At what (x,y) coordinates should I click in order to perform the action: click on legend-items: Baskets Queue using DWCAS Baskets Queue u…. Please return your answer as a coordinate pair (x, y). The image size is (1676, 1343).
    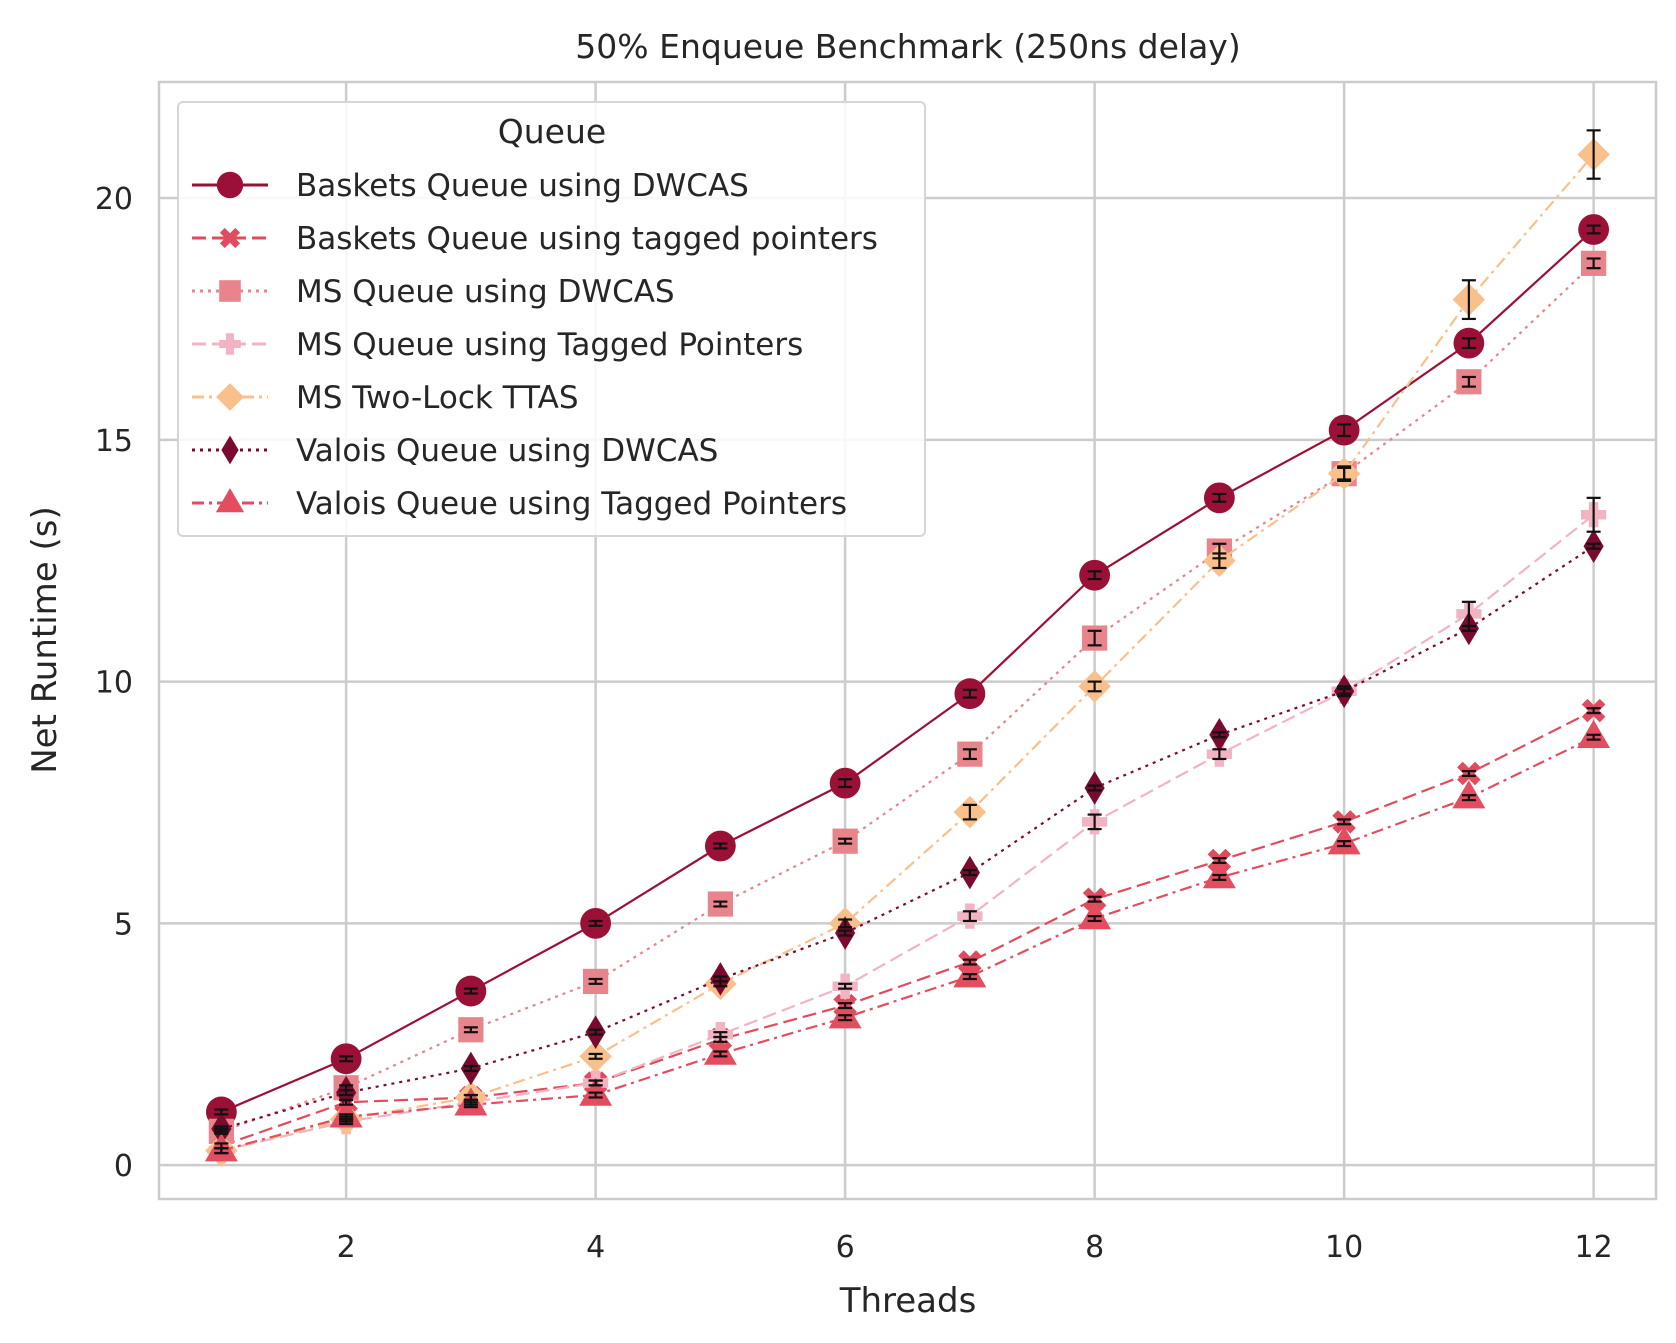
    Looking at the image, I should click on (535, 345).